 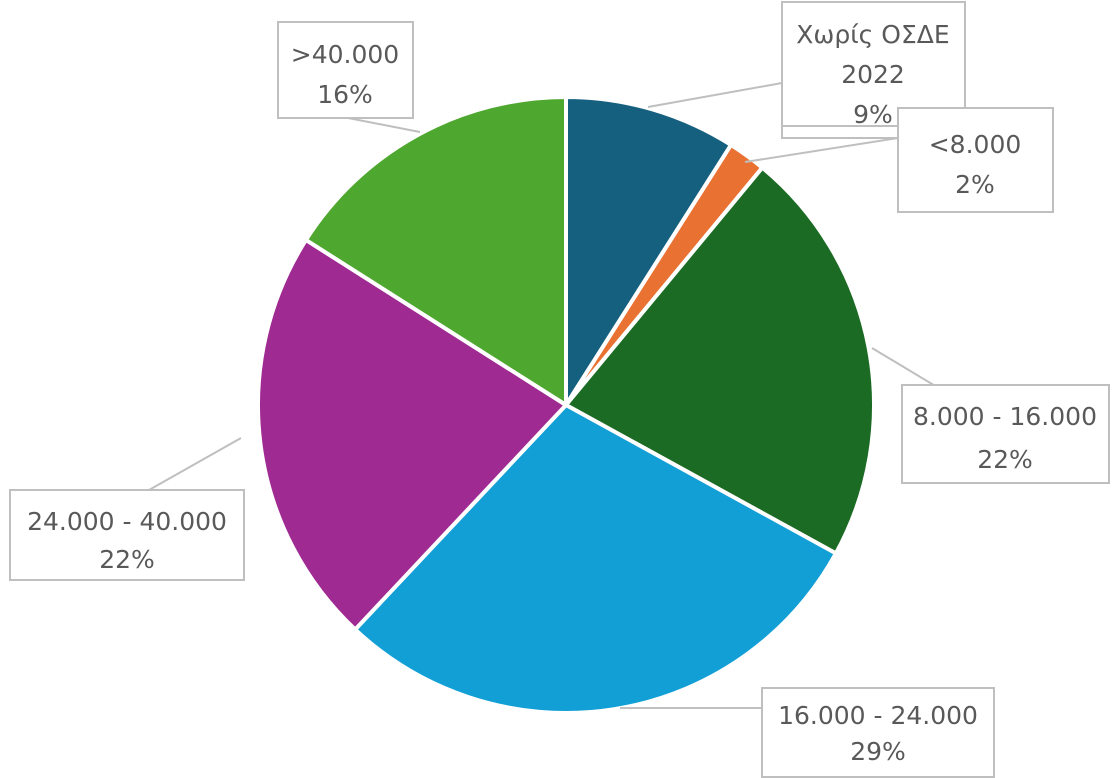 I want to click on data-label-percent: 16%, so click(x=345, y=94).